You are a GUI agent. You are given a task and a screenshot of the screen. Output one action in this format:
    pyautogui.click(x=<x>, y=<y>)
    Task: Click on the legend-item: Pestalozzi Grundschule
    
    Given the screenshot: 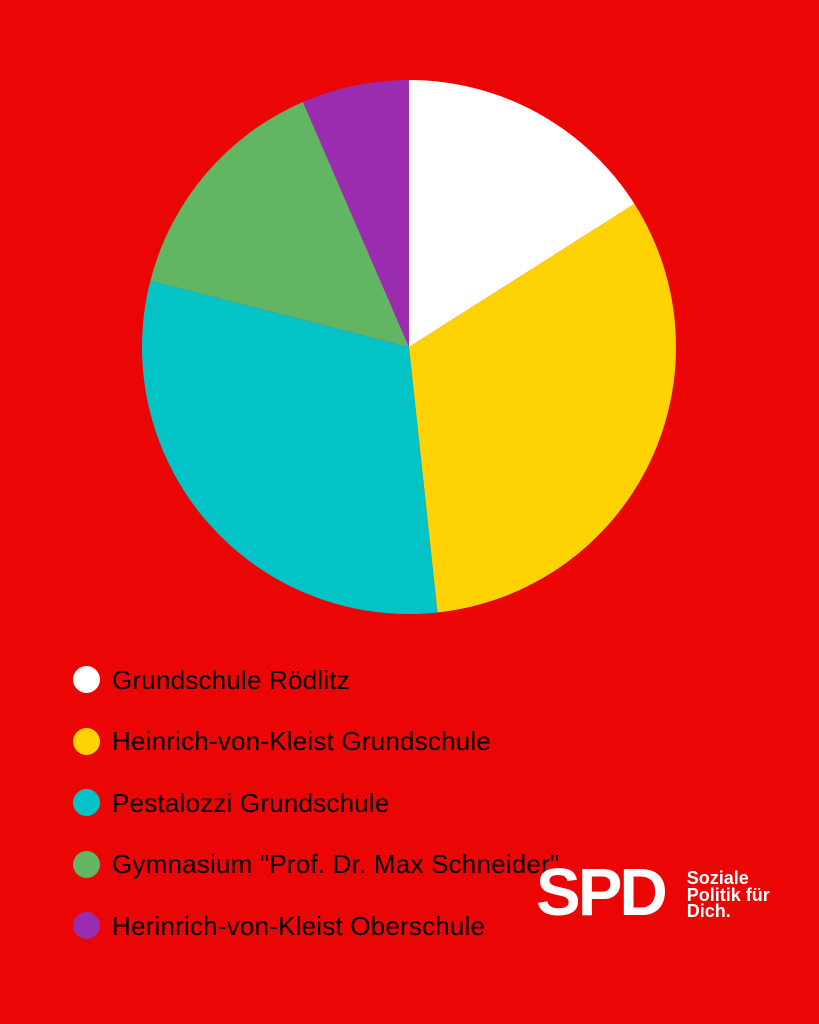 What is the action you would take?
    pyautogui.click(x=316, y=803)
    